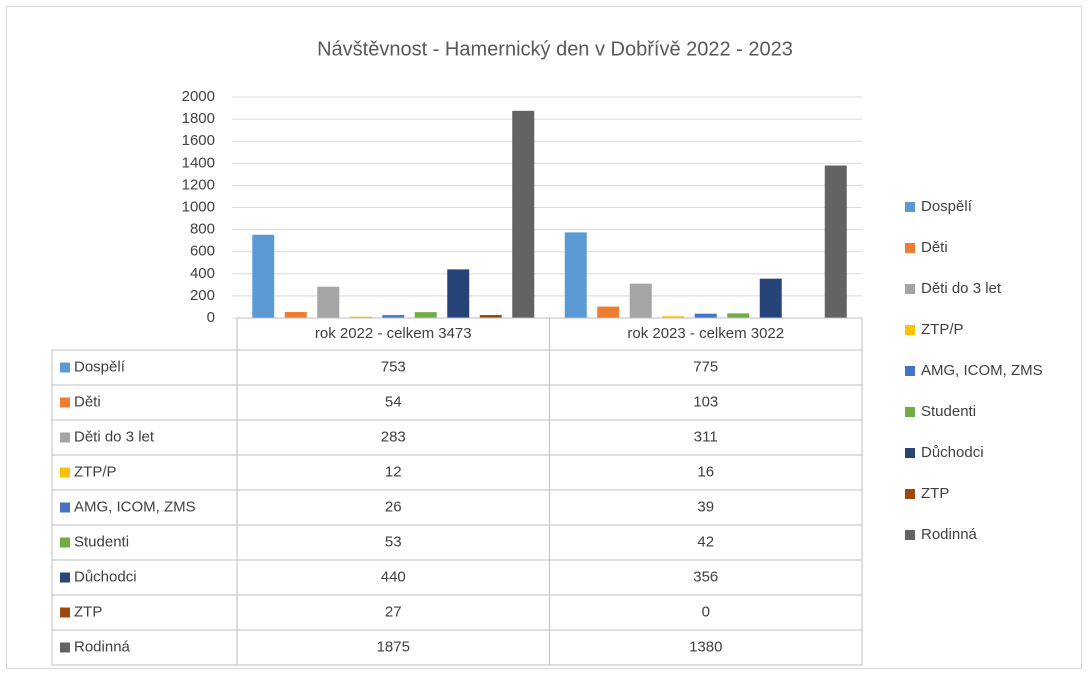 Image resolution: width=1088 pixels, height=675 pixels. Describe the element at coordinates (393, 541) in the screenshot. I see `table-value: 53` at that location.